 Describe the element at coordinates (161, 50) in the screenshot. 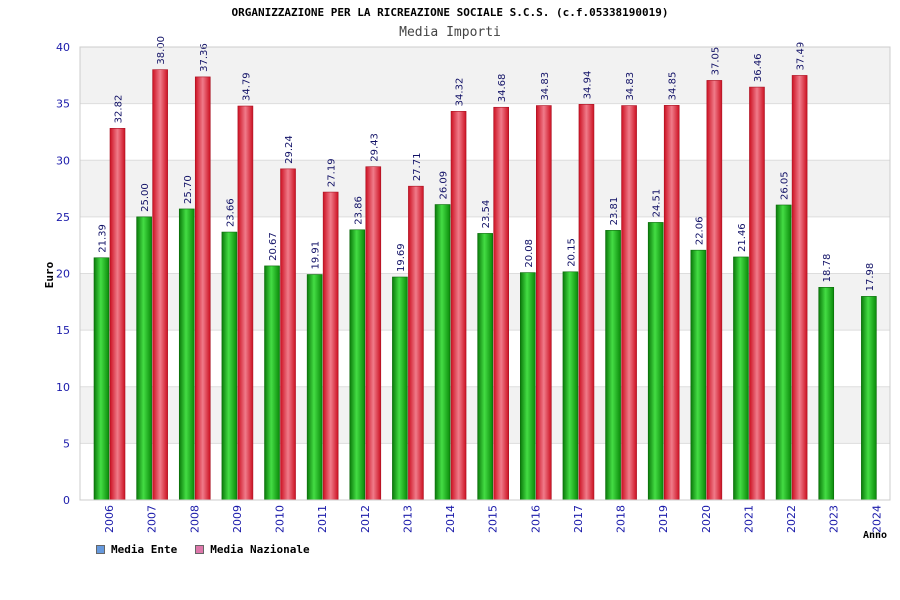

I see `data-label: 38.00` at that location.